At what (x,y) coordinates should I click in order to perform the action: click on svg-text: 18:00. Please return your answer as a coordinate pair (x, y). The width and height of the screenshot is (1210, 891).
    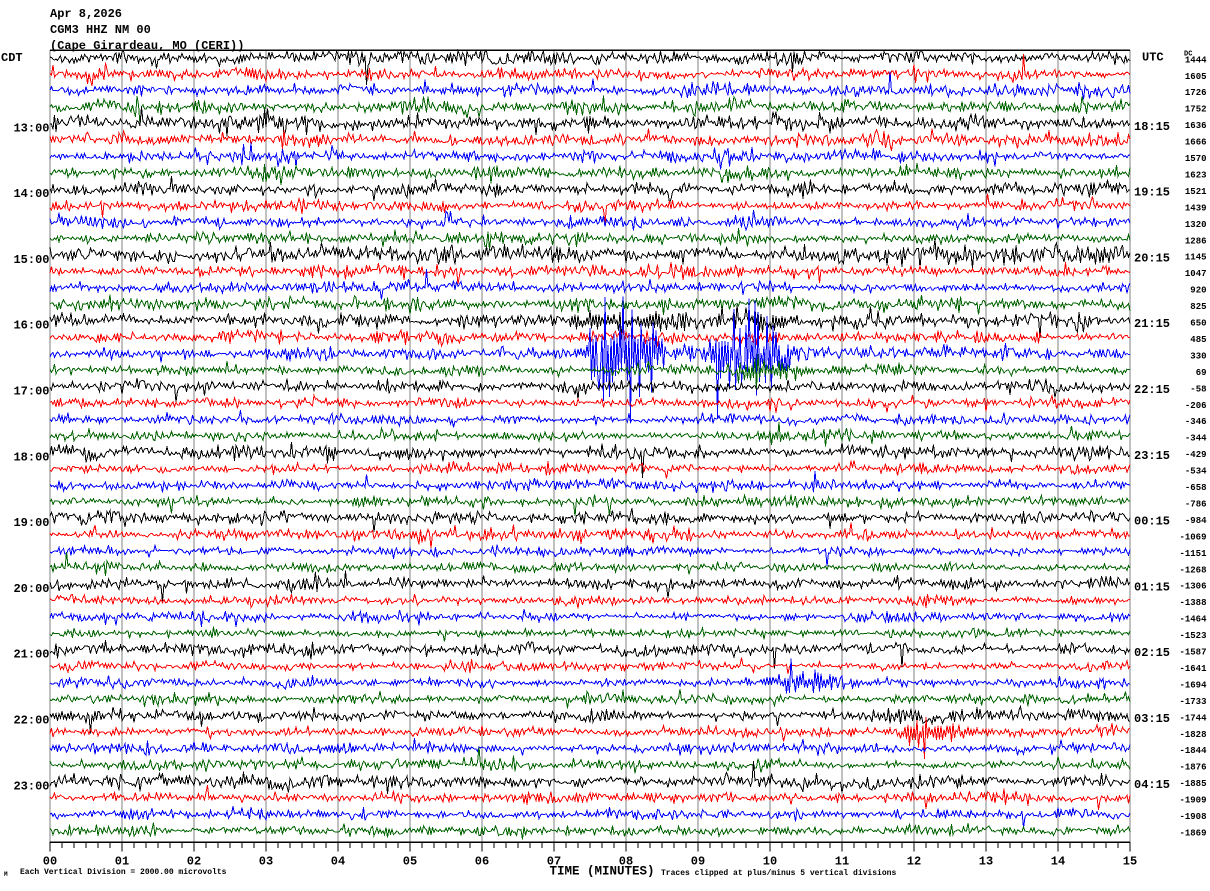
    Looking at the image, I should click on (31, 457).